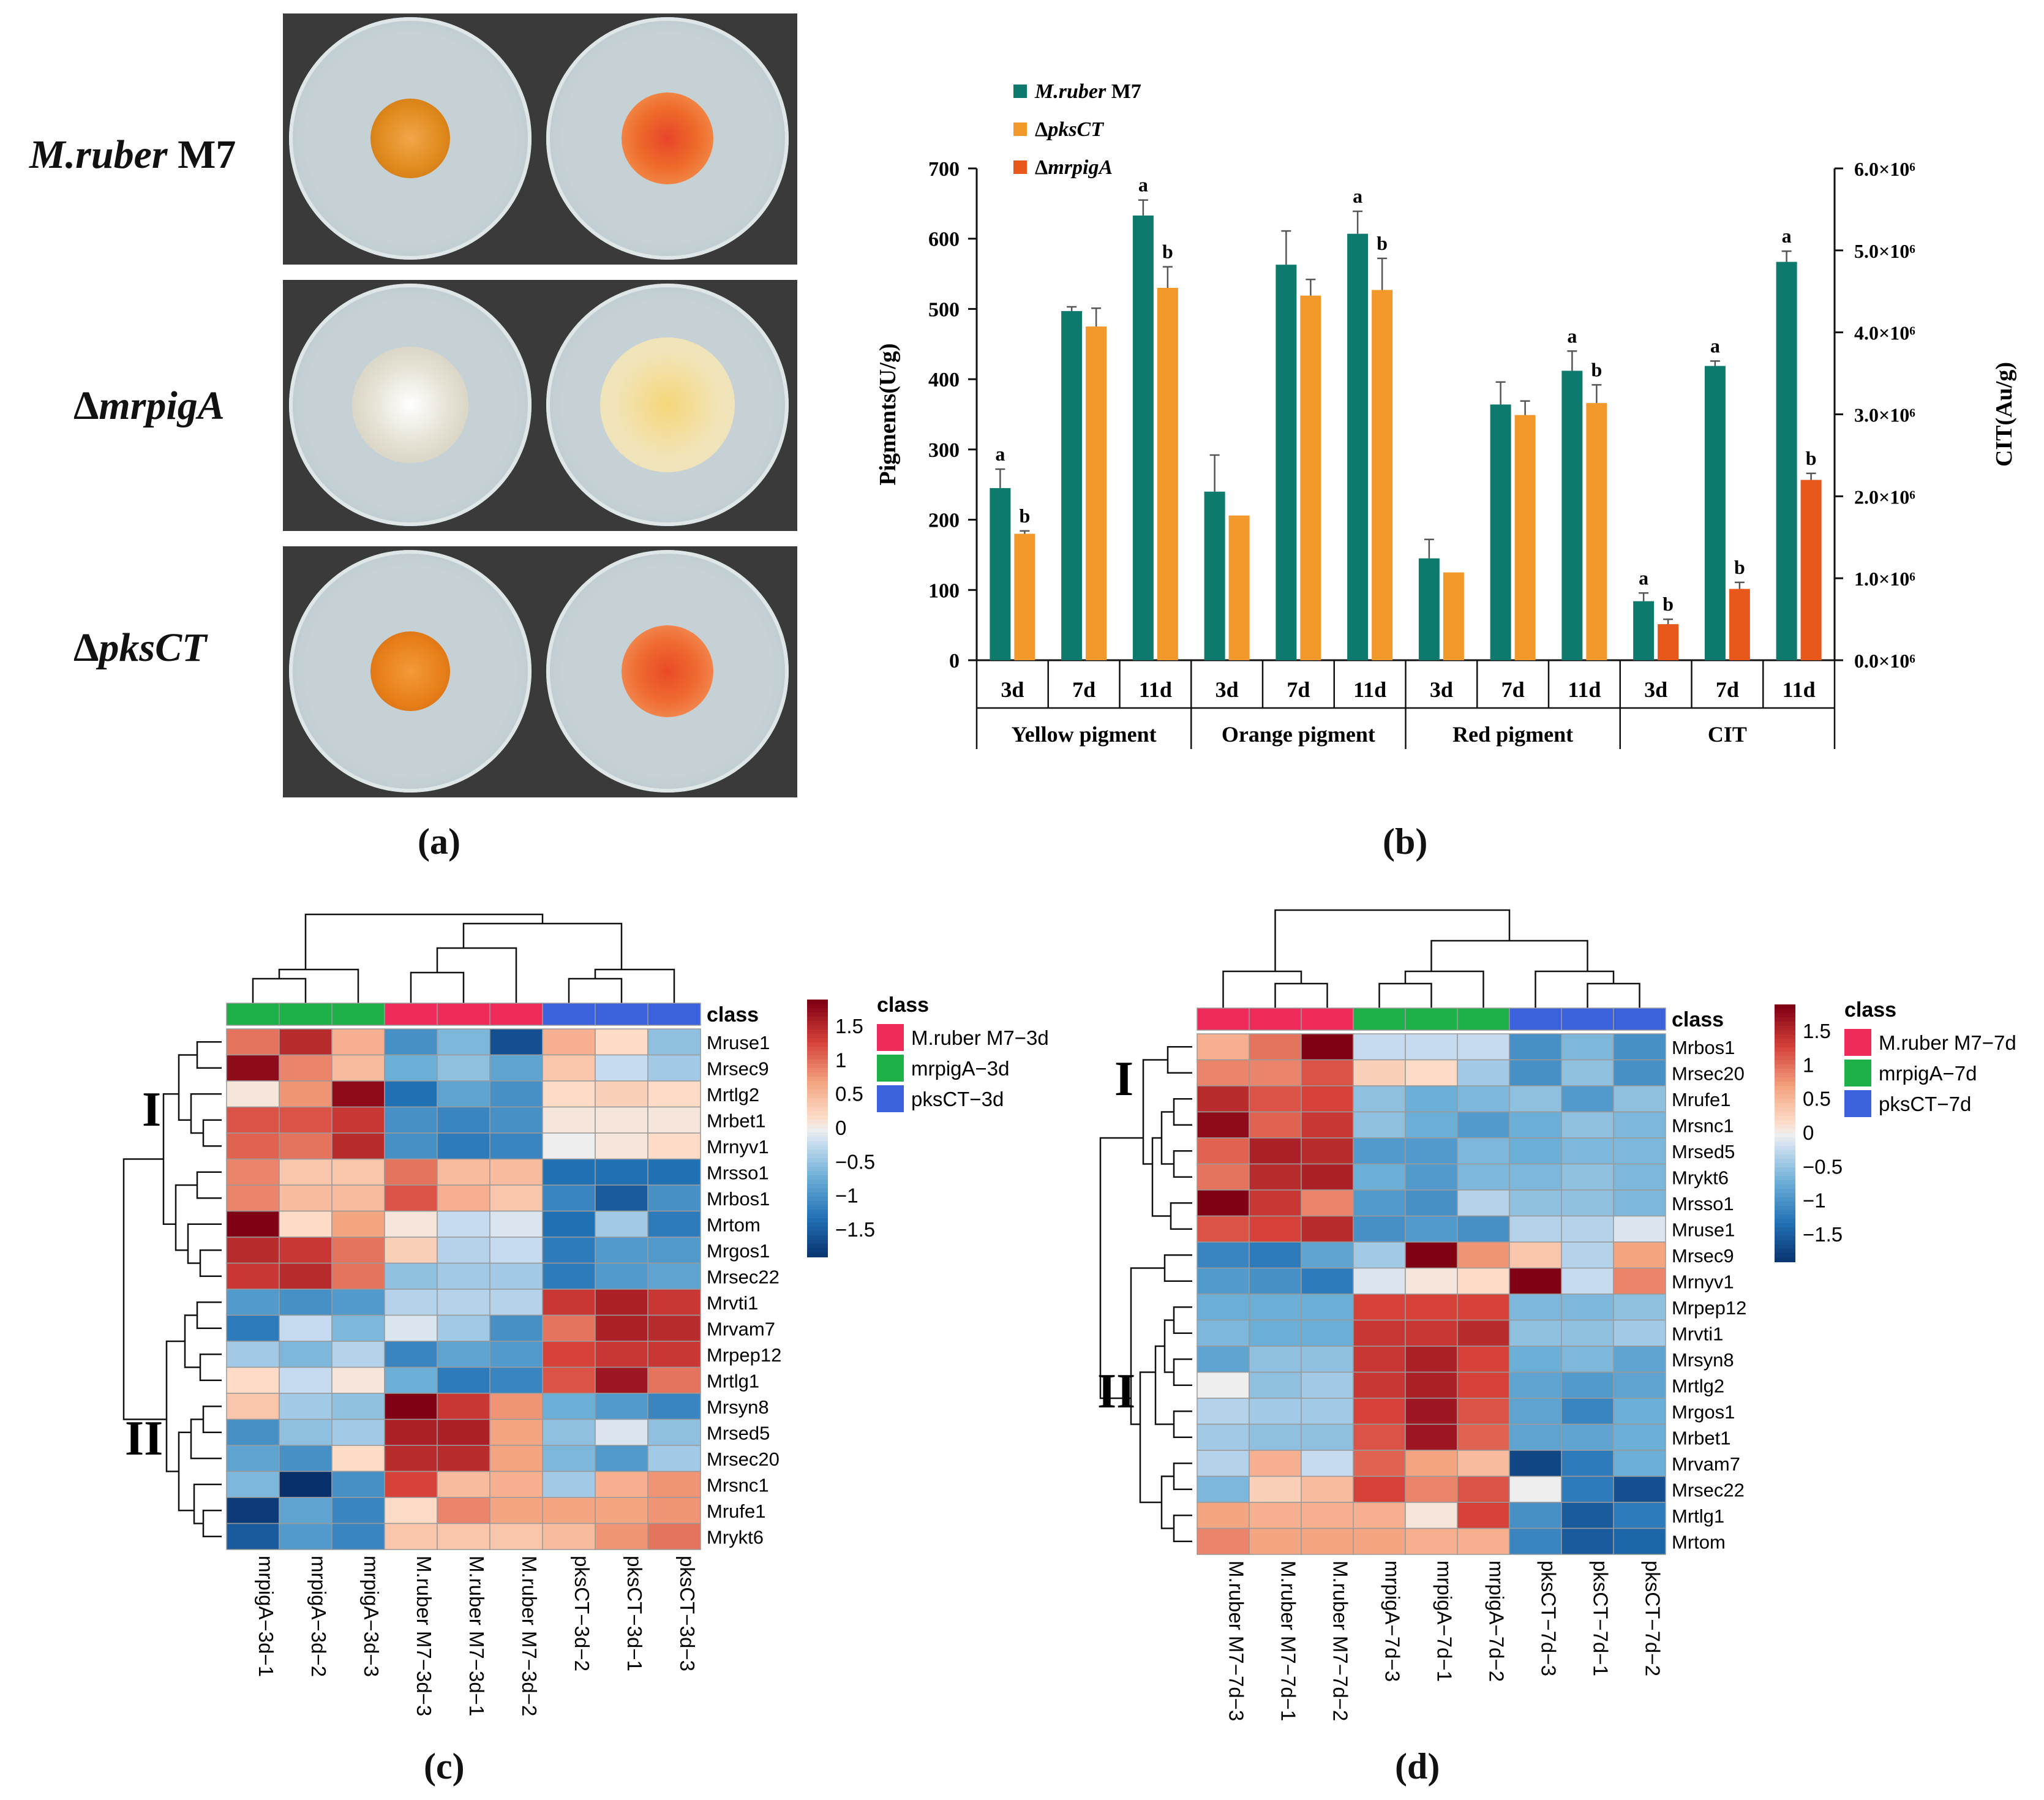  What do you see at coordinates (1870, 1010) in the screenshot?
I see `legend-title: class` at bounding box center [1870, 1010].